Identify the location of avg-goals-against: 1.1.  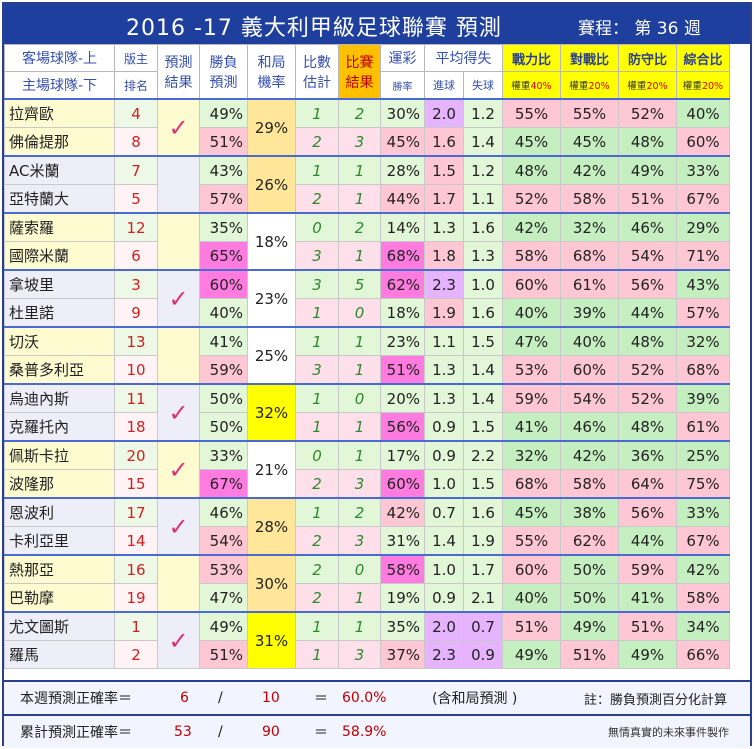
(483, 199).